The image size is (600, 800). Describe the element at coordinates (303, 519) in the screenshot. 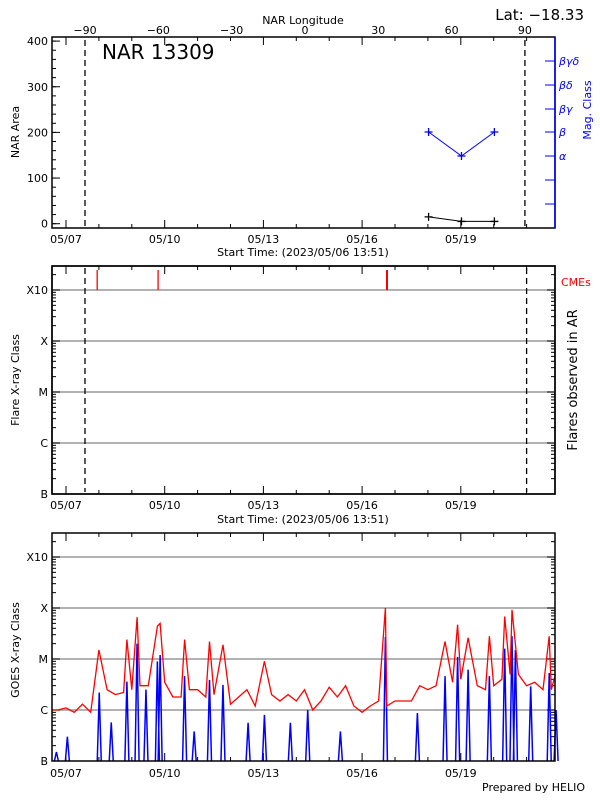

I see `mid-xlabel: Start Time: (2023/05/06 13:51)` at that location.